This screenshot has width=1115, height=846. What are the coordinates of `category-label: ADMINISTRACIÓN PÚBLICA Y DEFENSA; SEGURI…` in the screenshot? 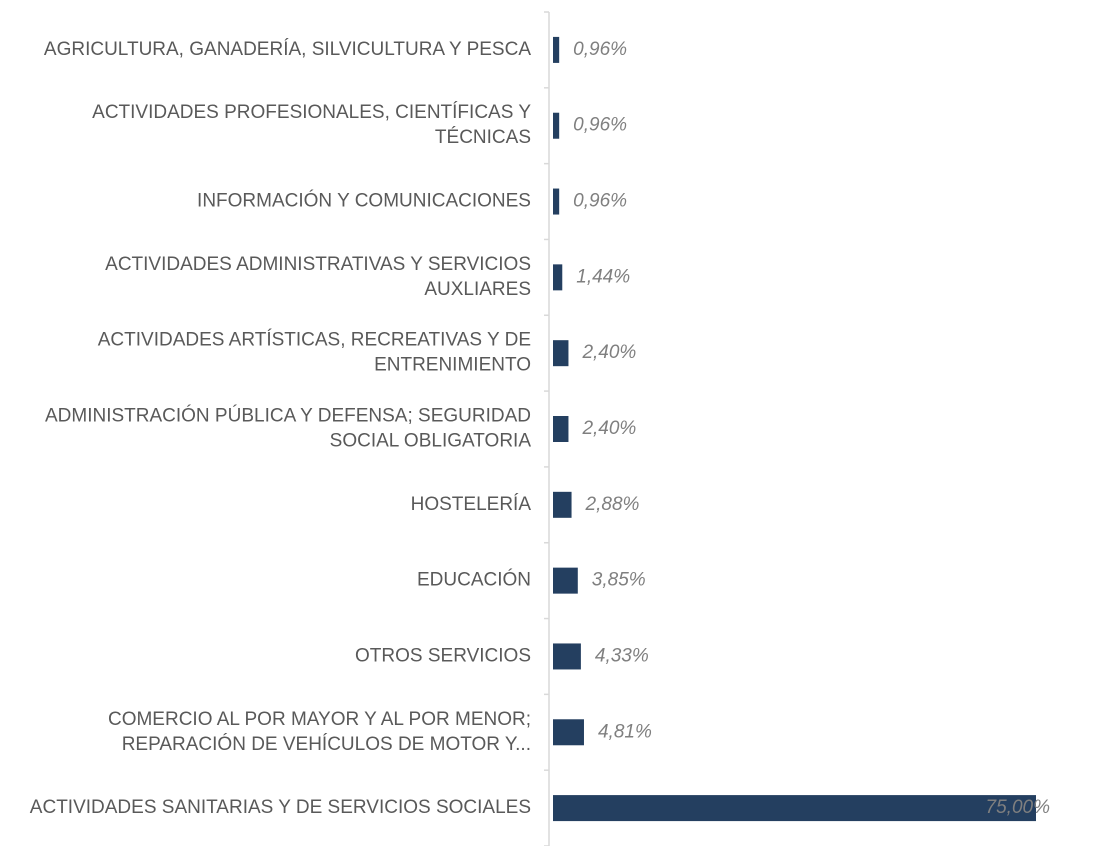 It's located at (288, 416).